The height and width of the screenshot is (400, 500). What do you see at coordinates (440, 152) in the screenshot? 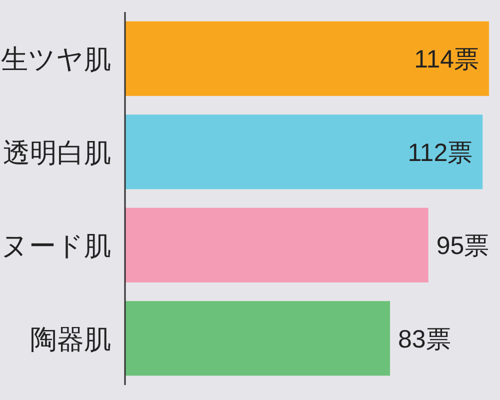
I see `data-label: 112票` at bounding box center [440, 152].